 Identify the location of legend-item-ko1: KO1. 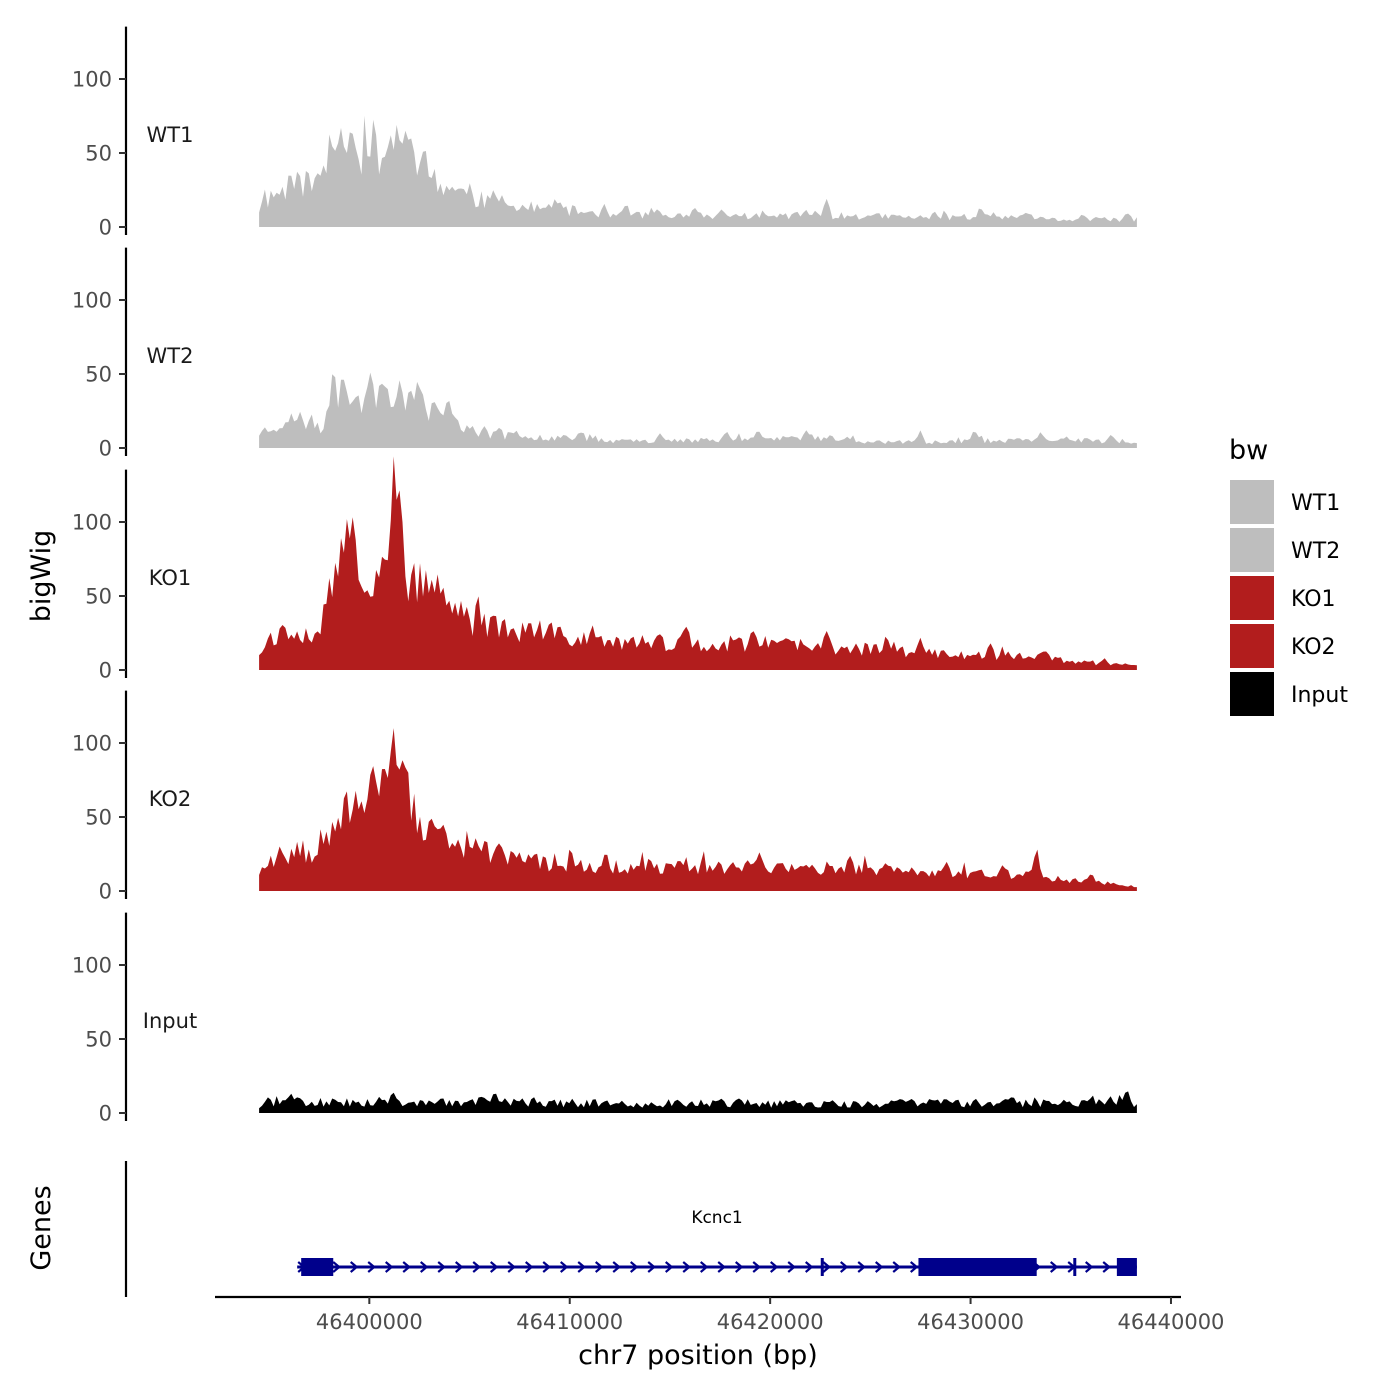
(1283, 598).